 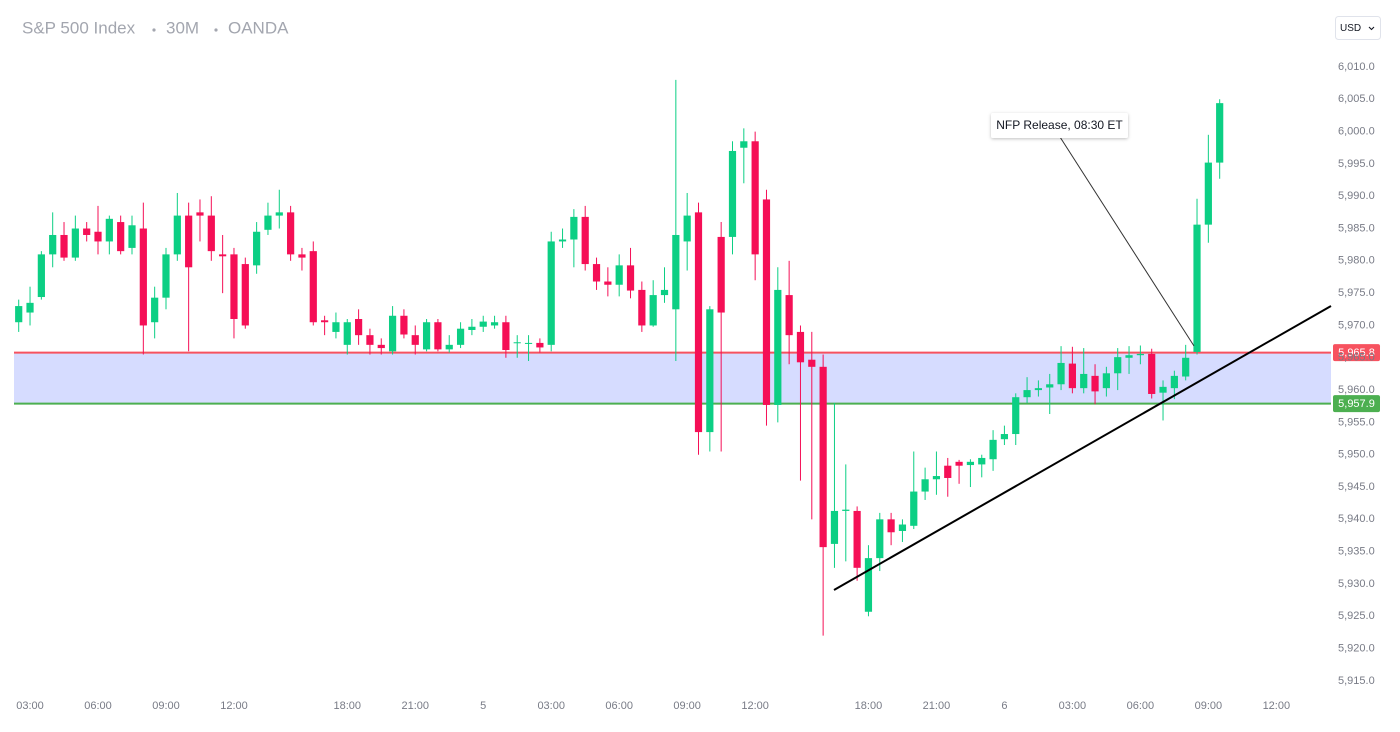 I want to click on chevron, so click(x=1371, y=28).